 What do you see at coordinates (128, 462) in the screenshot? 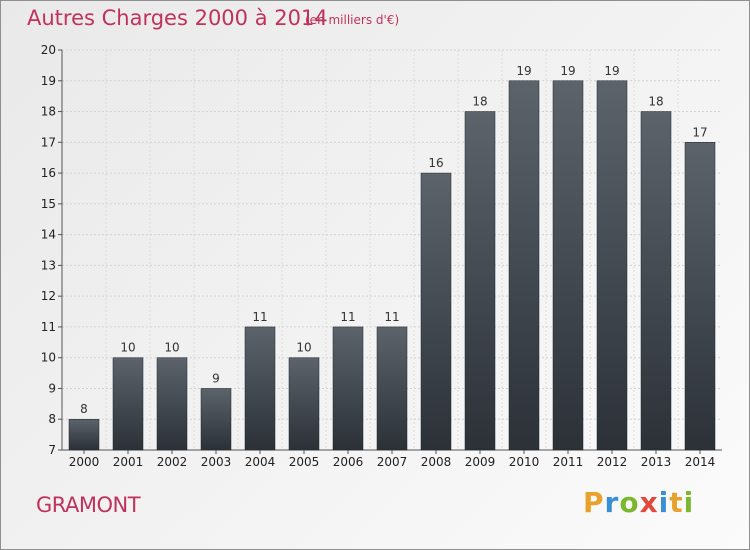
I see `x-tick-label: 2001` at bounding box center [128, 462].